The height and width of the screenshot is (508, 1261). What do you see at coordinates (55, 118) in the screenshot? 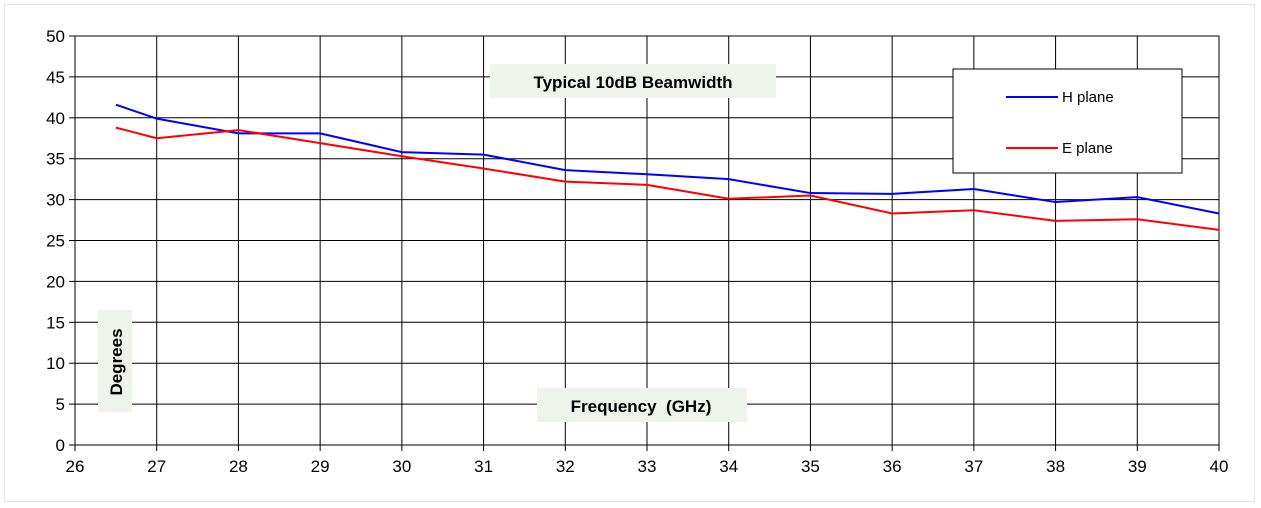
I see `y-tick-label: 40` at bounding box center [55, 118].